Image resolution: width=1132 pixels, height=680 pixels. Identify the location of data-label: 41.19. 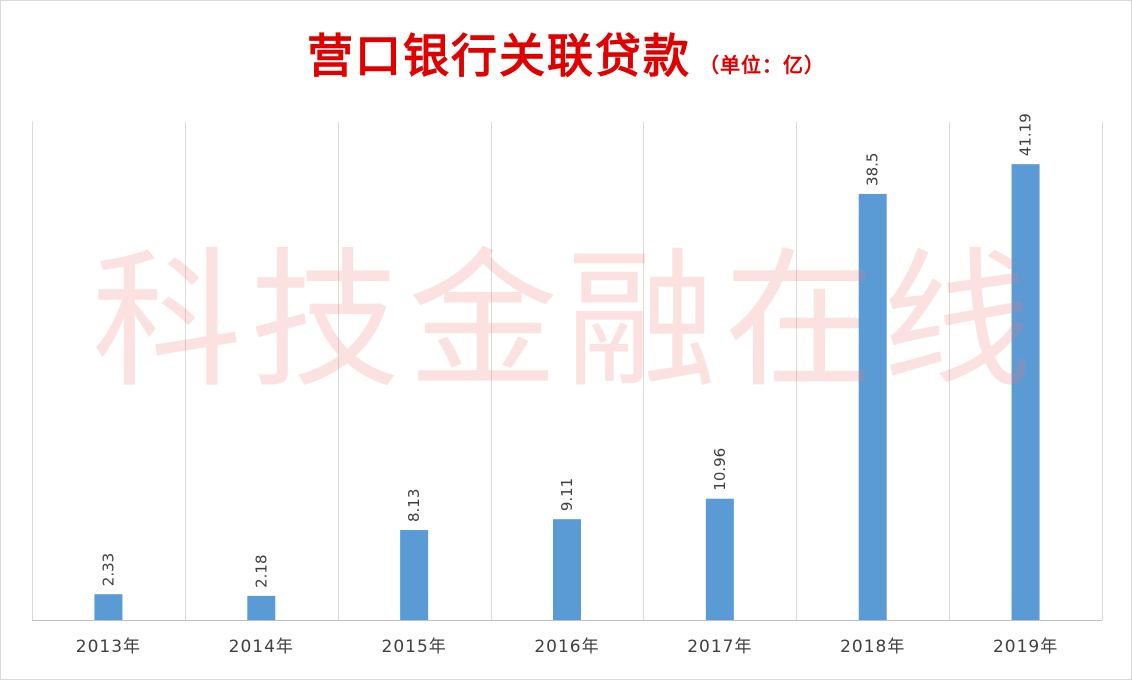
(1026, 134).